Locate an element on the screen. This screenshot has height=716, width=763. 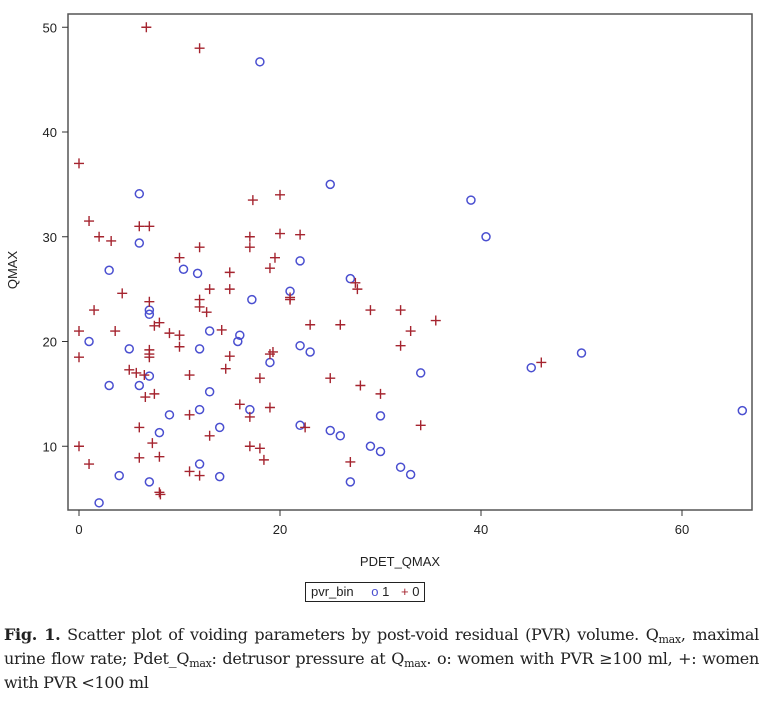
y-tick-label: 20 is located at coordinates (50, 342).